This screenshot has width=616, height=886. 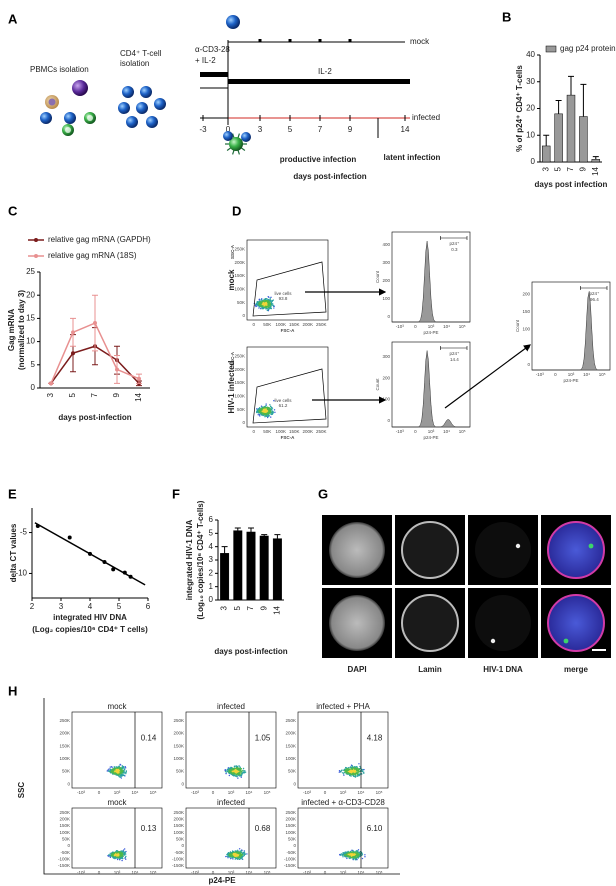 I want to click on y-tick-label: 10, so click(x=530, y=134).